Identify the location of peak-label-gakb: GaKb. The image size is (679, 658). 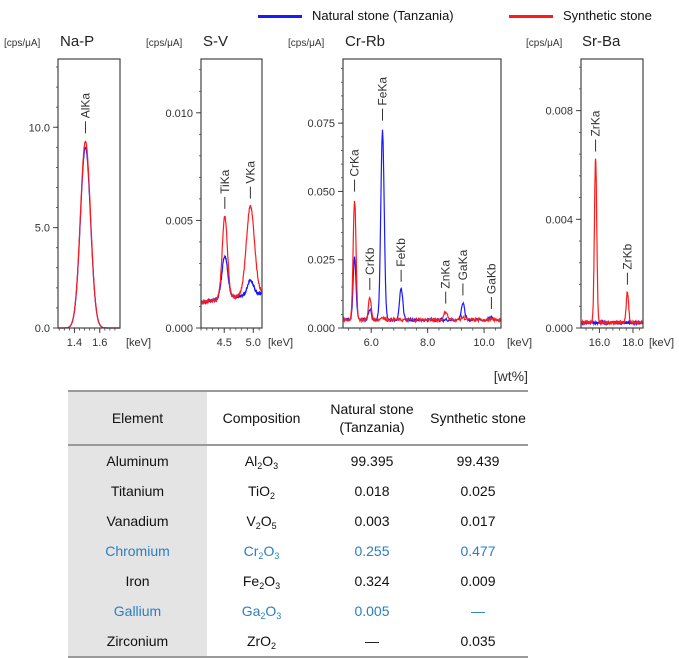
(491, 278).